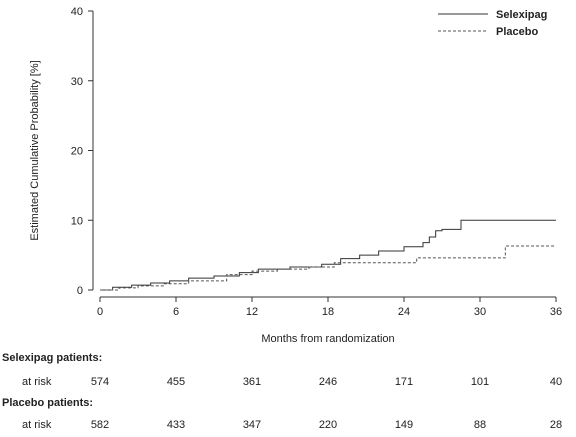 The image size is (576, 437). I want to click on legend-label-placebo: Placebo, so click(517, 32).